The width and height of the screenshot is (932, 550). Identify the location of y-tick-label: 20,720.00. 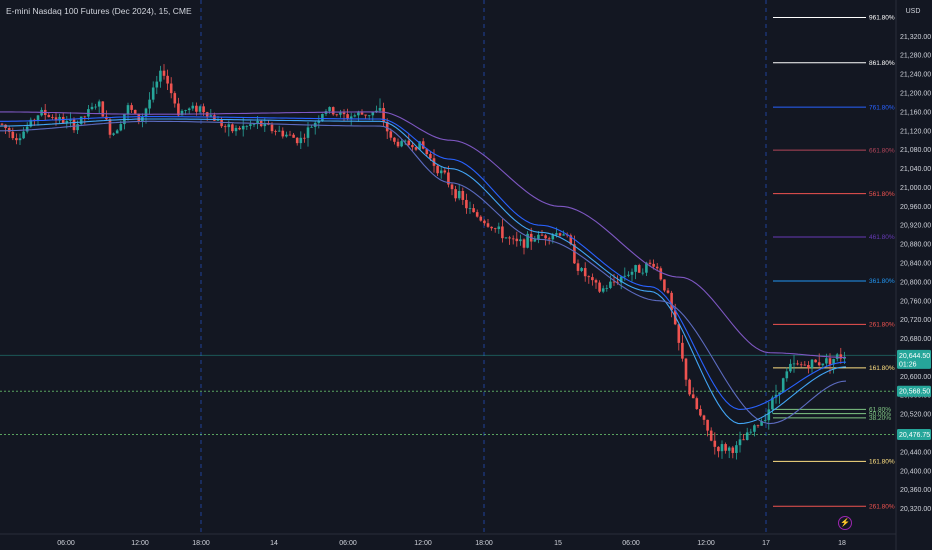
(915, 320).